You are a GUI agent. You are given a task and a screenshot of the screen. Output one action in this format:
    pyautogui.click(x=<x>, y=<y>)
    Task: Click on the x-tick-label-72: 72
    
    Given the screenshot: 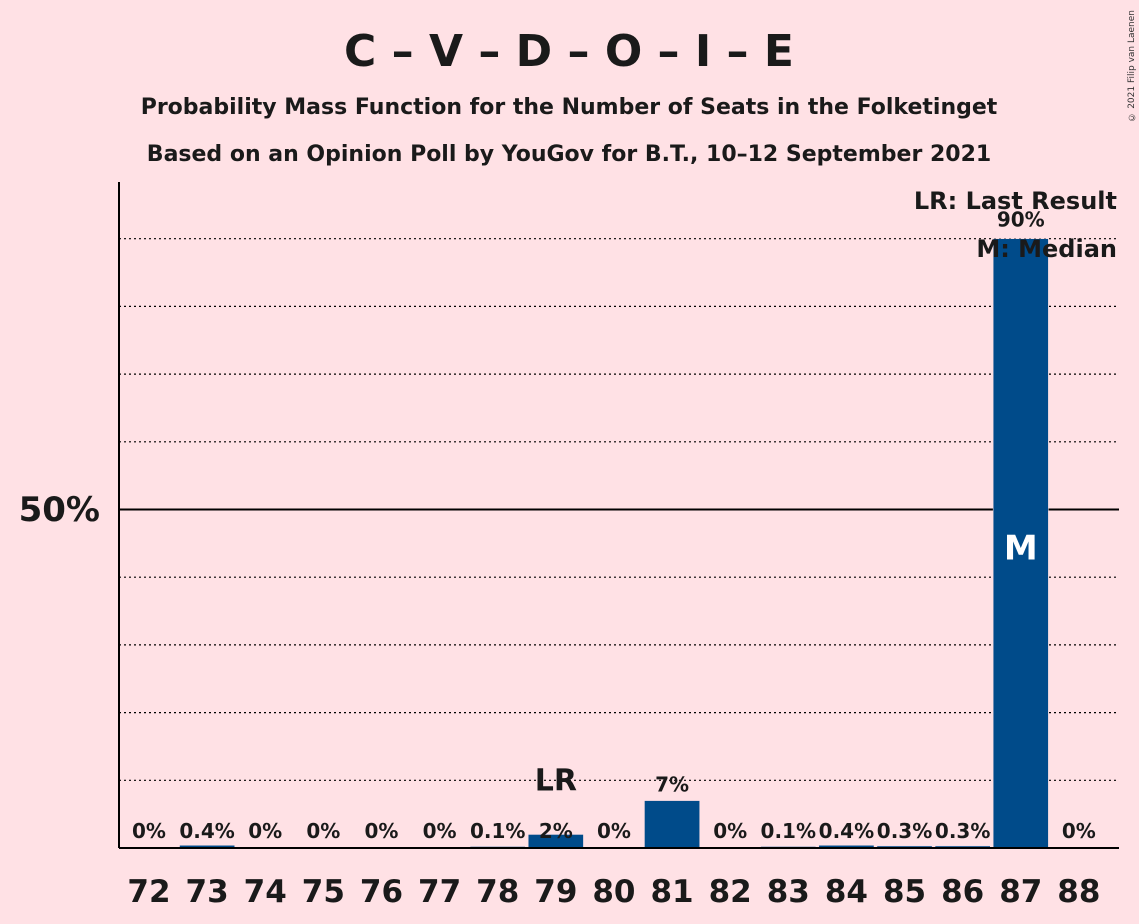 What is the action you would take?
    pyautogui.click(x=148, y=892)
    